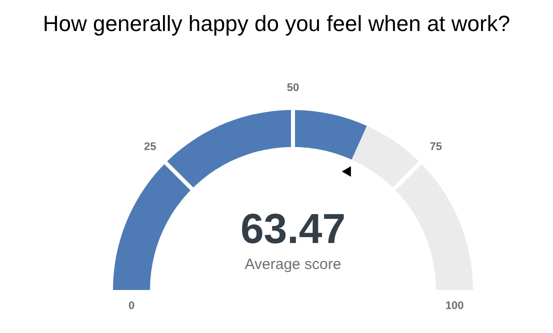 This screenshot has height=333, width=553. What do you see at coordinates (276, 23) in the screenshot?
I see `chart-title: How generally happy do you feel when at work?` at bounding box center [276, 23].